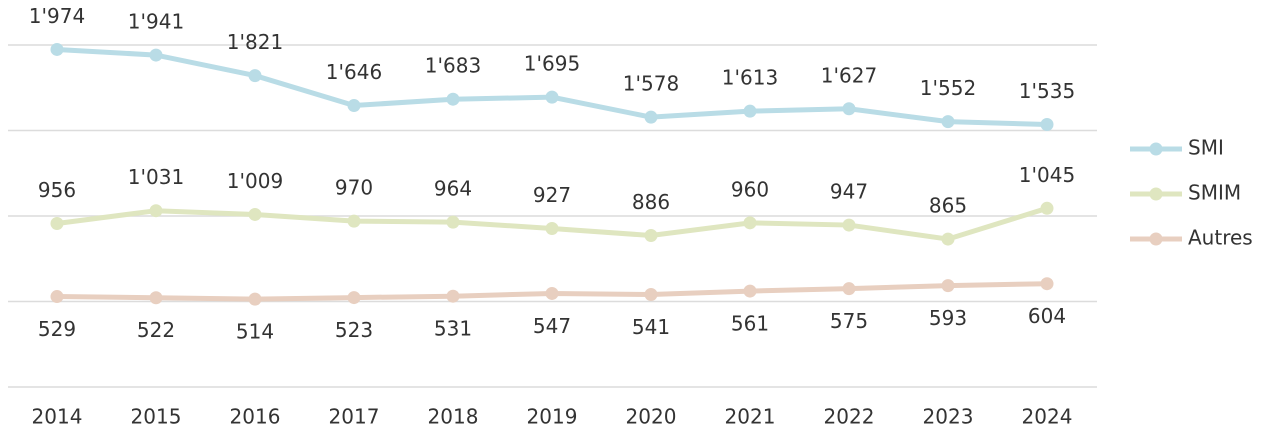 Image resolution: width=1268 pixels, height=438 pixels. What do you see at coordinates (750, 78) in the screenshot?
I see `data-label: 1'613` at bounding box center [750, 78].